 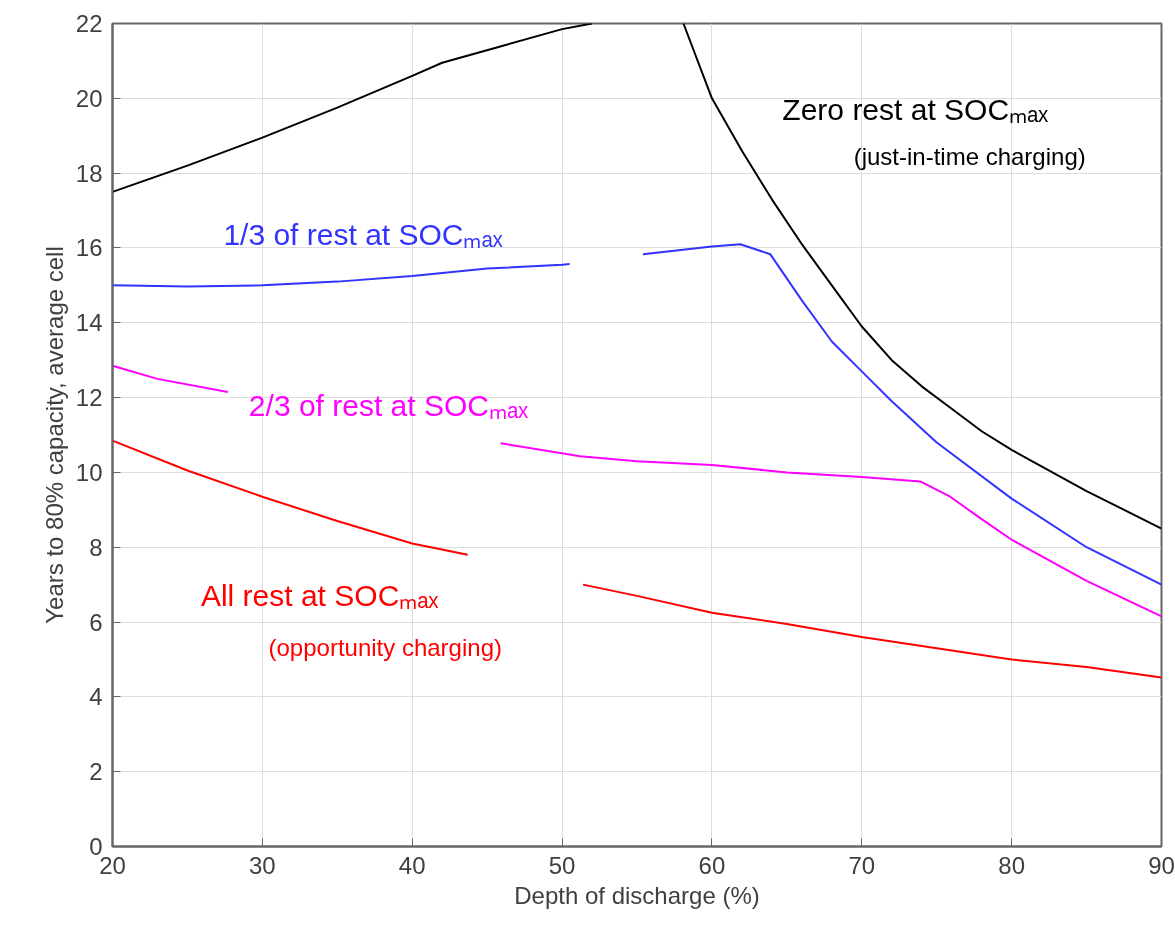 What do you see at coordinates (262, 865) in the screenshot?
I see `x-tick-label: 30` at bounding box center [262, 865].